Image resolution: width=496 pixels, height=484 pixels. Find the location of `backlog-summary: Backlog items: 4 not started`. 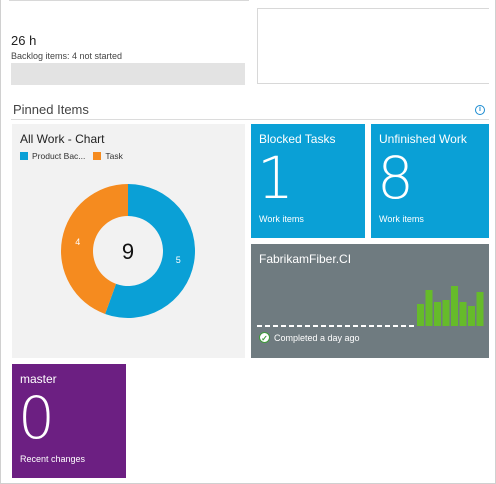

backlog-summary: Backlog items: 4 not started is located at coordinates (67, 56).